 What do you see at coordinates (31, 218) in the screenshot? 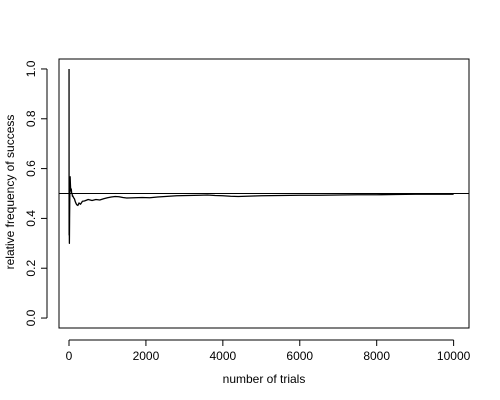
I see `y-tick-label: 0.4` at bounding box center [31, 218].